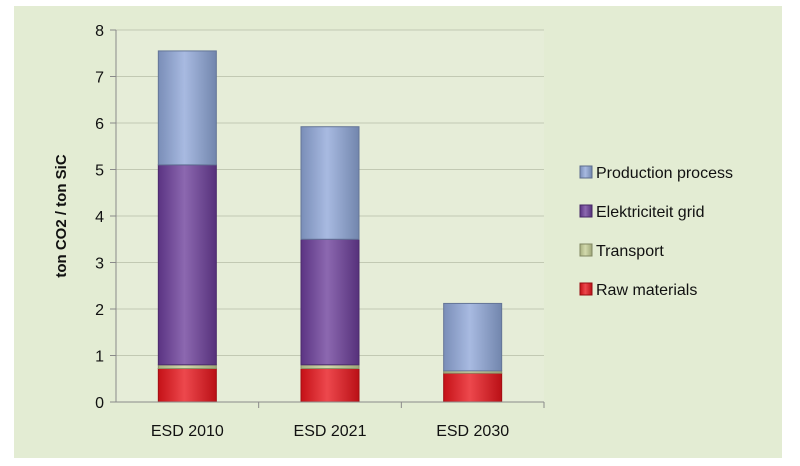 The image size is (800, 466). What do you see at coordinates (99, 78) in the screenshot?
I see `y-tick-label: 7` at bounding box center [99, 78].